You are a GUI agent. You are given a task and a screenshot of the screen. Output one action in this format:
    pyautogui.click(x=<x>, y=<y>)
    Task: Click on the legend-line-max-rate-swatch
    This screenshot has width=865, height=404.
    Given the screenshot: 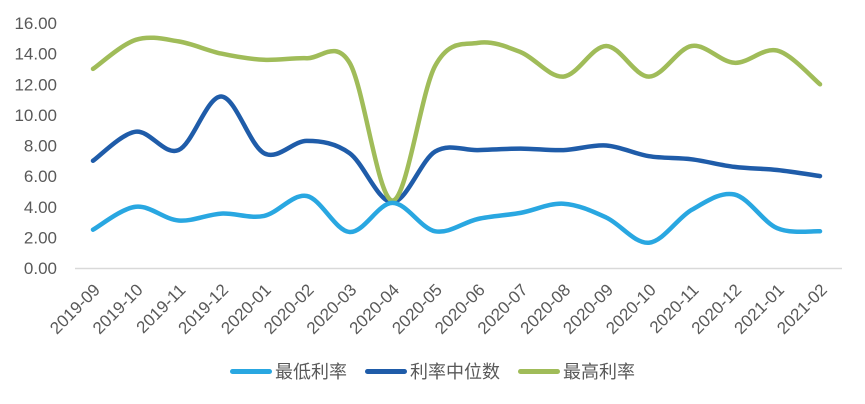 What is the action you would take?
    pyautogui.click(x=539, y=371)
    